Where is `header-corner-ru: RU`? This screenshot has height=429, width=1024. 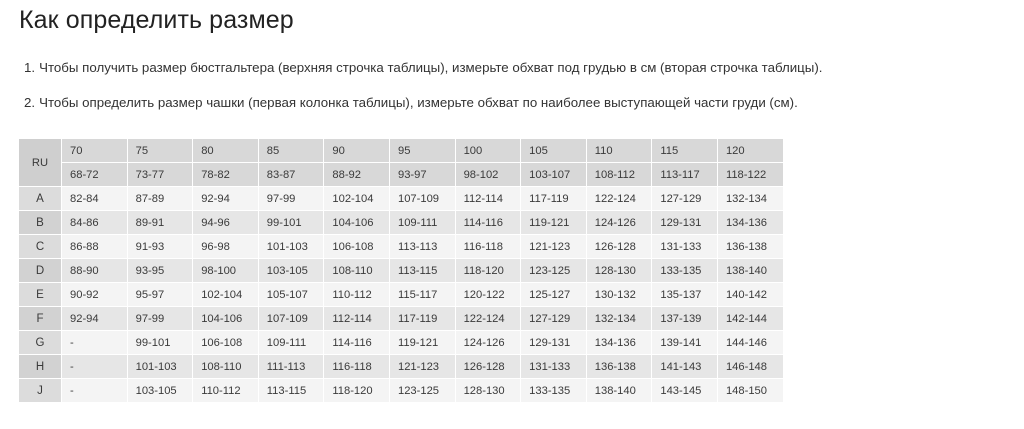 header-corner-ru: RU is located at coordinates (40, 162).